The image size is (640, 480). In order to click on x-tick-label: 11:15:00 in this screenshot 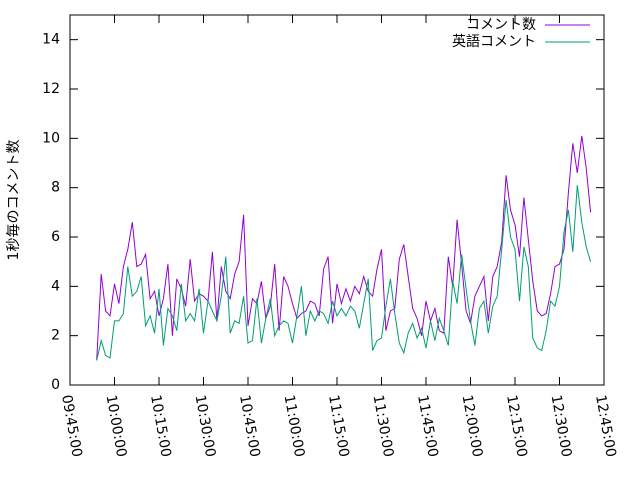, I will do `click(338, 426)`.